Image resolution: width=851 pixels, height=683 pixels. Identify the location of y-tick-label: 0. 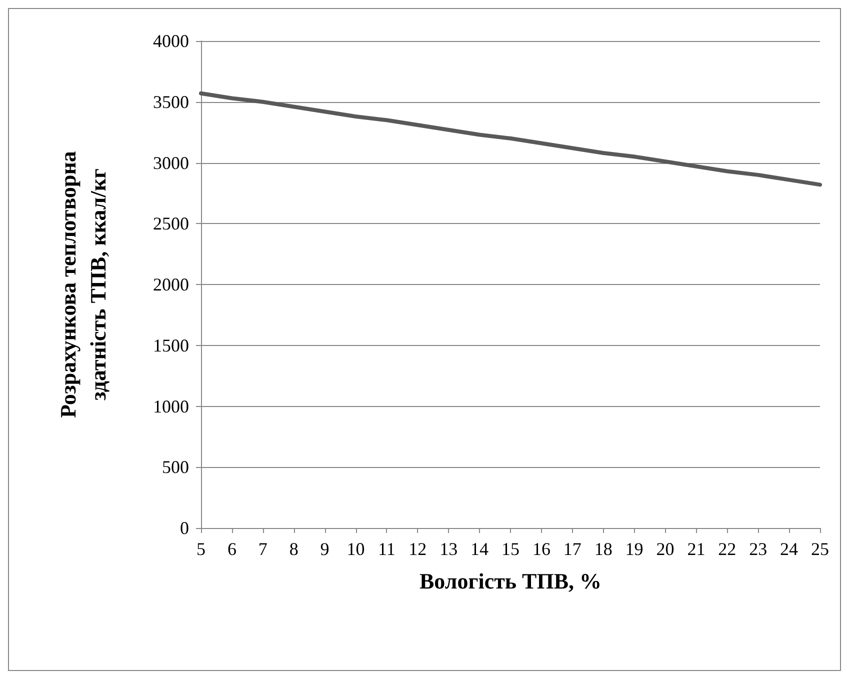
(184, 528).